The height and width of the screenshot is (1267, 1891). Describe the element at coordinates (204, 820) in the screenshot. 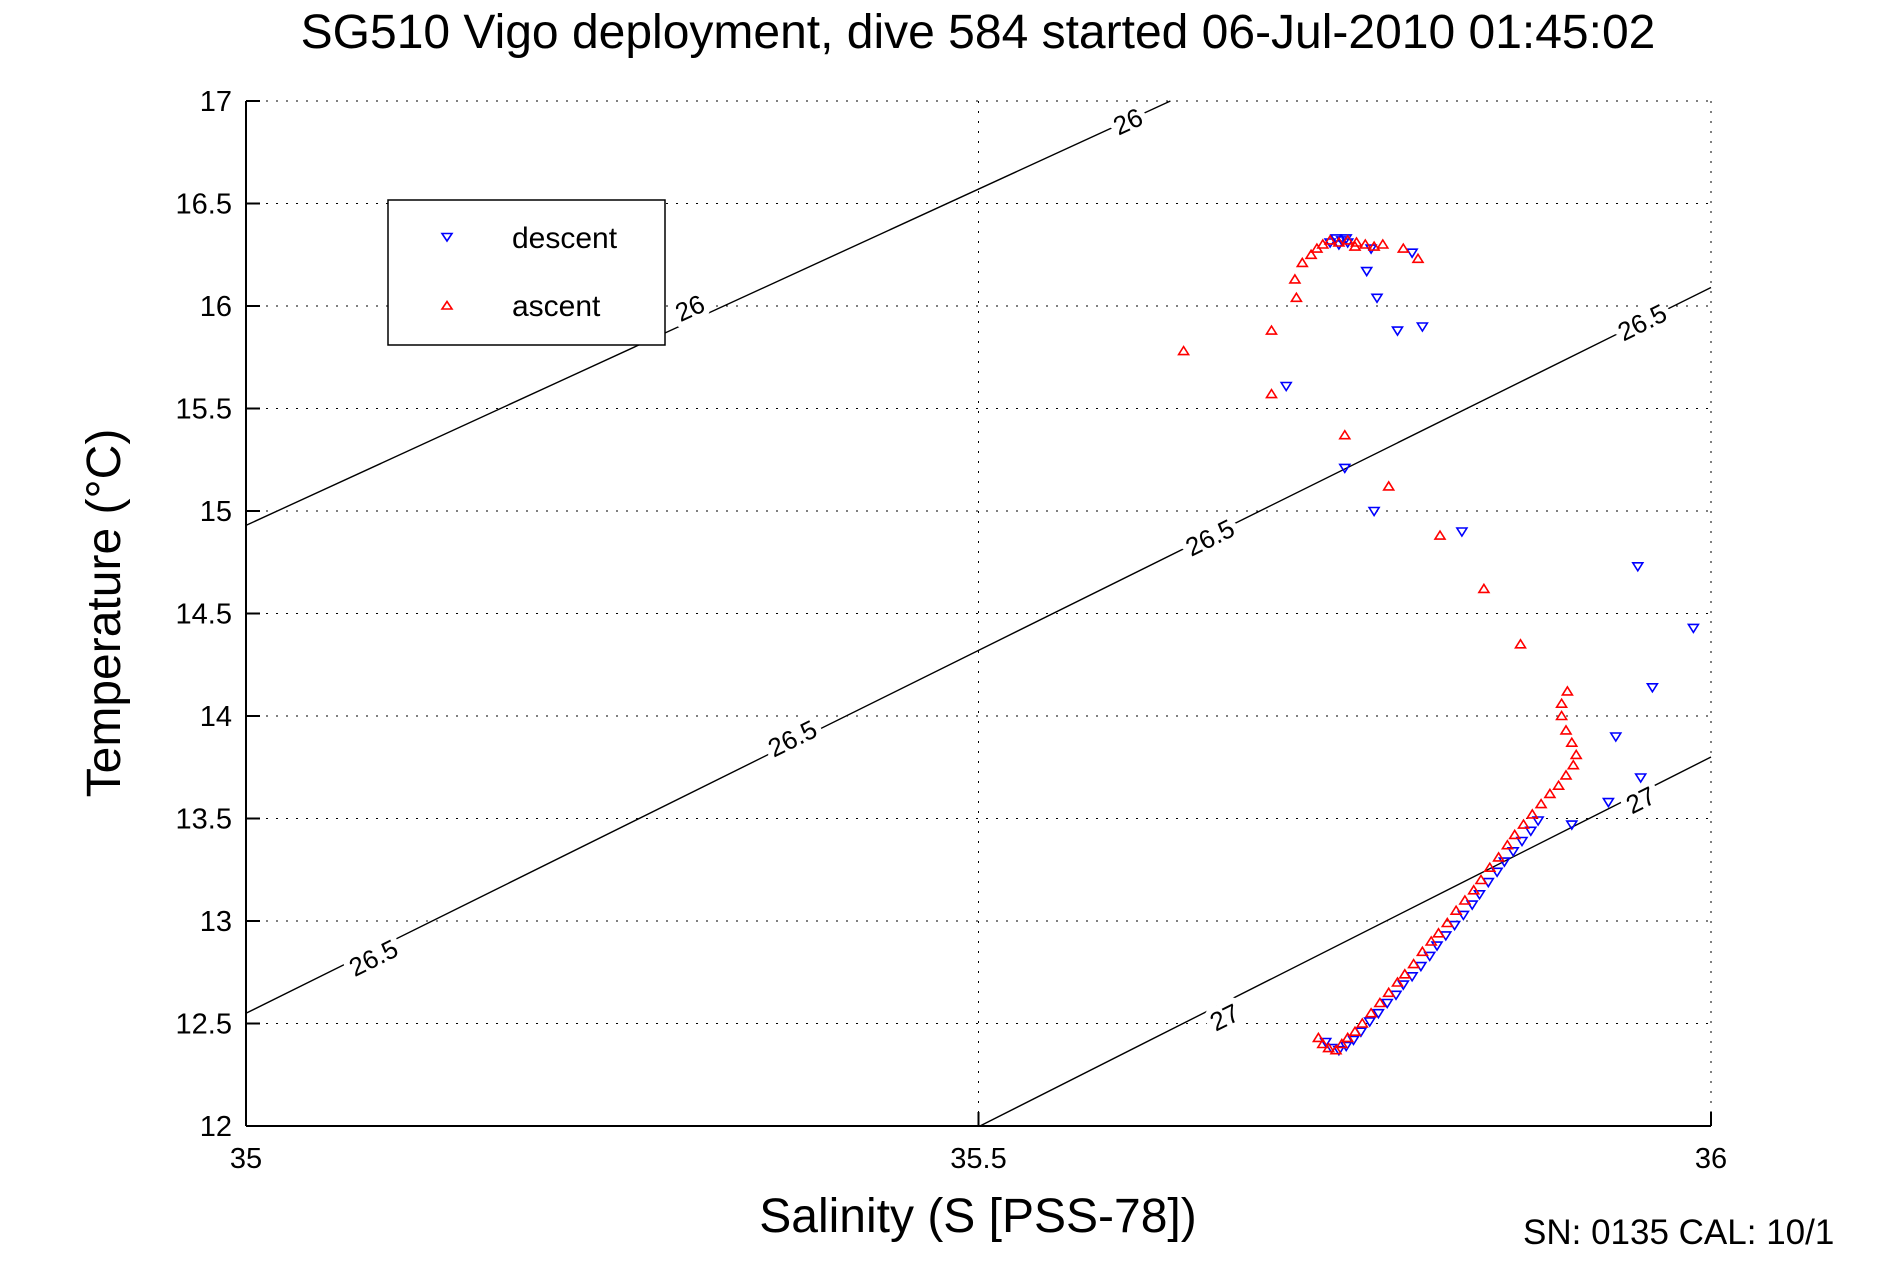

I see `y-tick-label: 13.5` at that location.